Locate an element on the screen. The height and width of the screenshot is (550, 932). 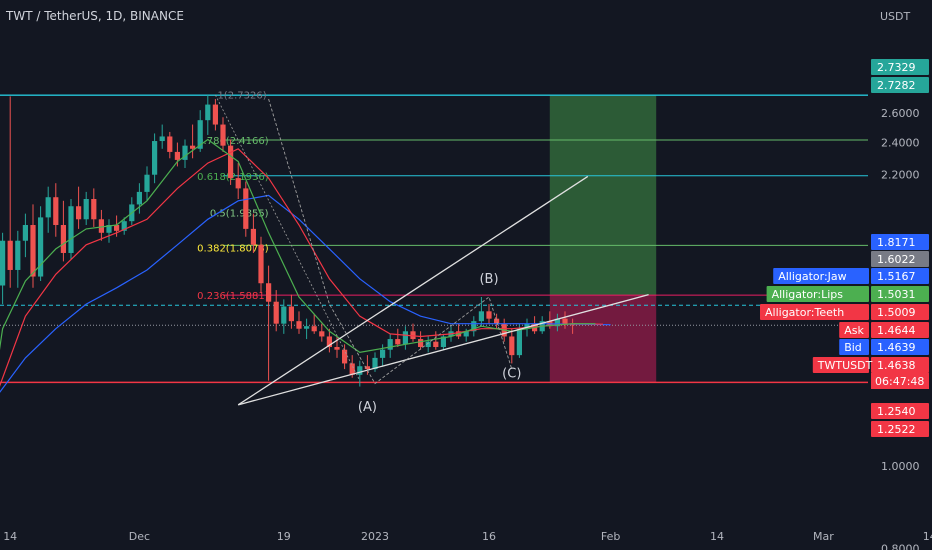
trendline is located at coordinates (443, 350).